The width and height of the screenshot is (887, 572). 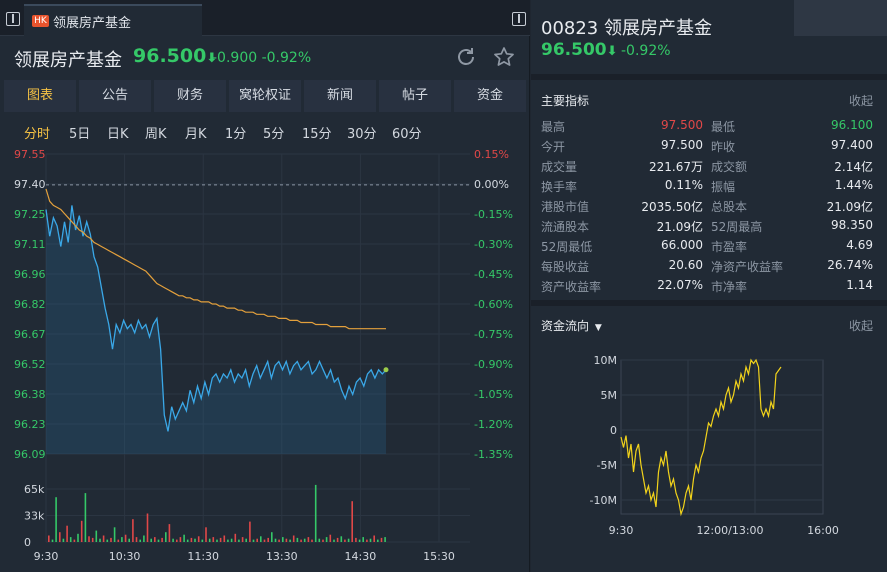 I want to click on indicator-label: 总股本, so click(x=729, y=207).